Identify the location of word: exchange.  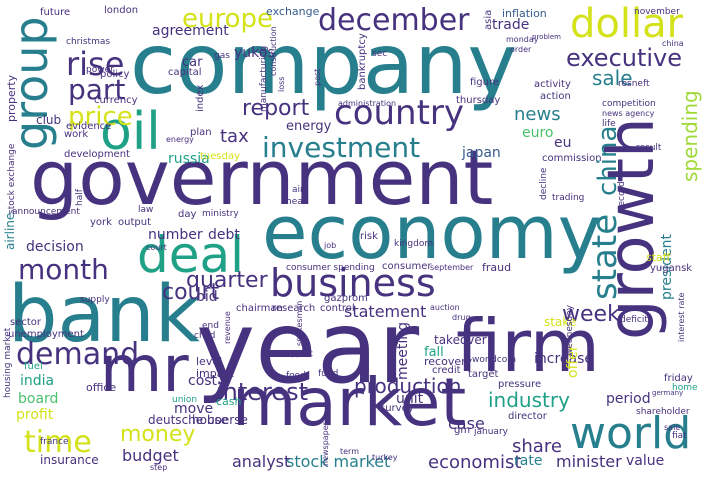
(293, 11).